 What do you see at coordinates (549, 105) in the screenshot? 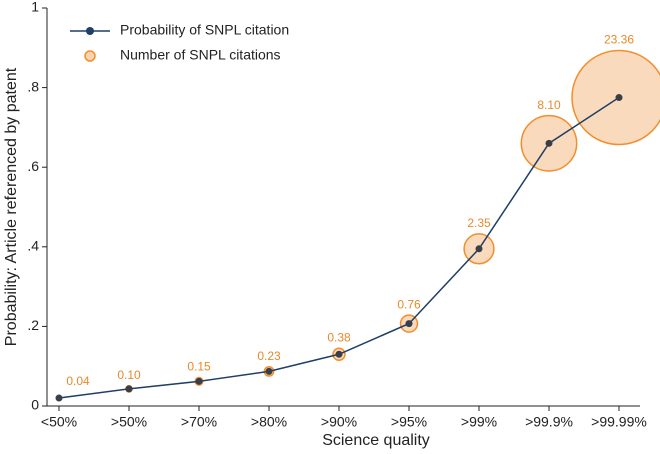
I see `value-label: 8.10` at bounding box center [549, 105].